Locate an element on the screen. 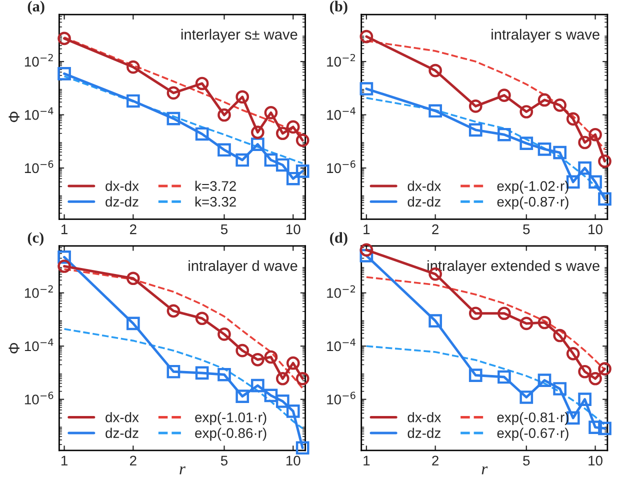  legend-label: k=3.72 is located at coordinates (215, 185).